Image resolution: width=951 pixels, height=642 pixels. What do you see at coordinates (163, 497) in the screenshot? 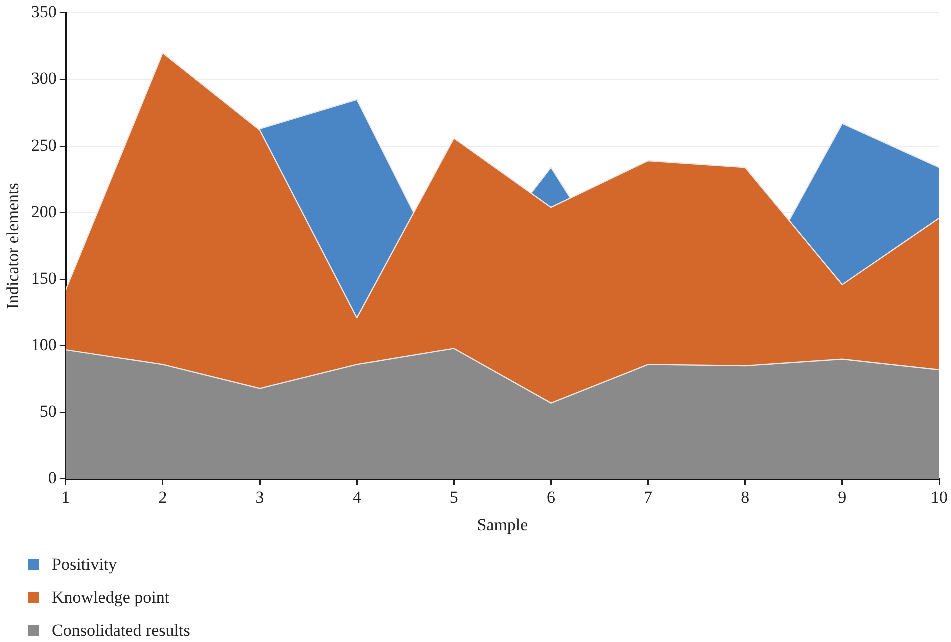
I see `x-tick-label: 2` at bounding box center [163, 497].